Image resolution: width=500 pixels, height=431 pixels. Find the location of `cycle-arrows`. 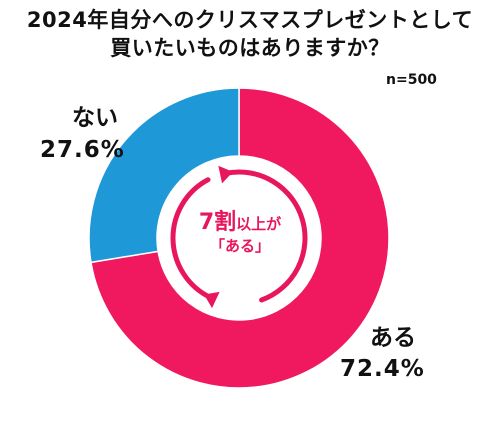

cycle-arrows is located at coordinates (239, 237).